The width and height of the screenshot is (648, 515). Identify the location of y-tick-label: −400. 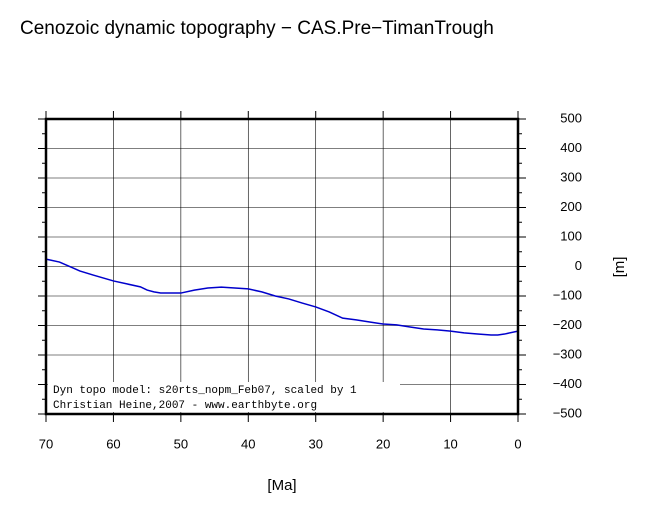
(567, 383).